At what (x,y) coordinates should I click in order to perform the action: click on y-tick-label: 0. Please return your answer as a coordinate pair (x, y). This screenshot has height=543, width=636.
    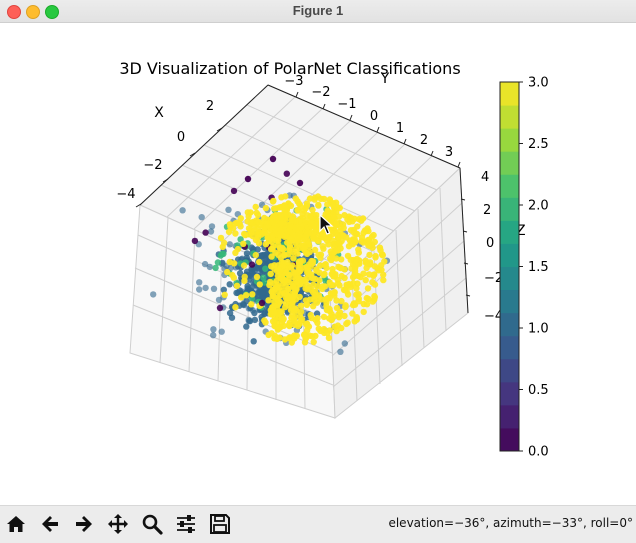
    Looking at the image, I should click on (374, 116).